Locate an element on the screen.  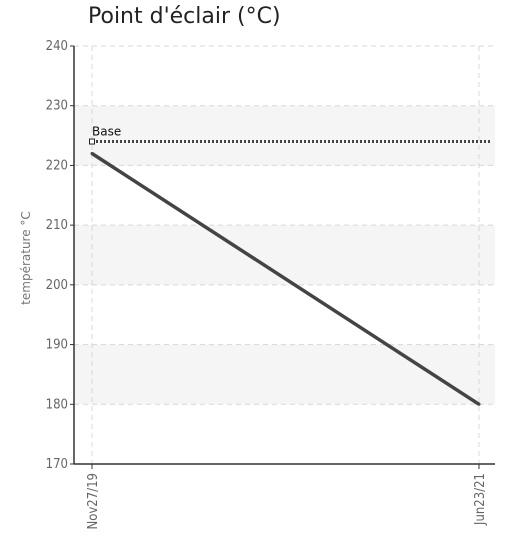
baseline-label: Base is located at coordinates (106, 132).